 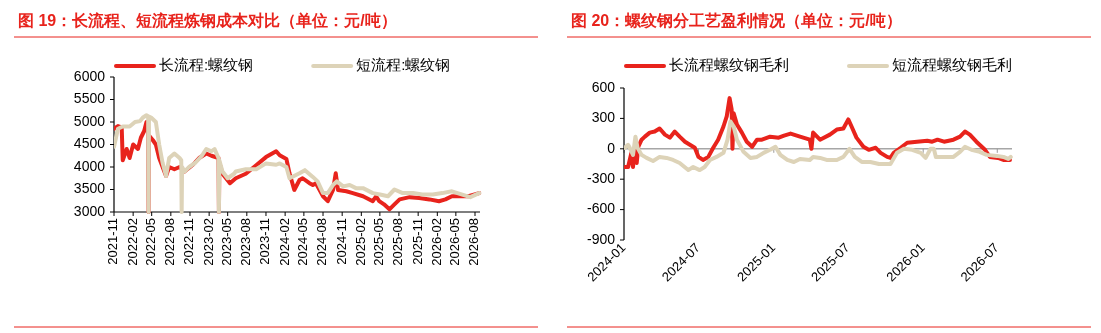 What do you see at coordinates (379, 242) in the screenshot?
I see `x-tick-label: 2025-05` at bounding box center [379, 242].